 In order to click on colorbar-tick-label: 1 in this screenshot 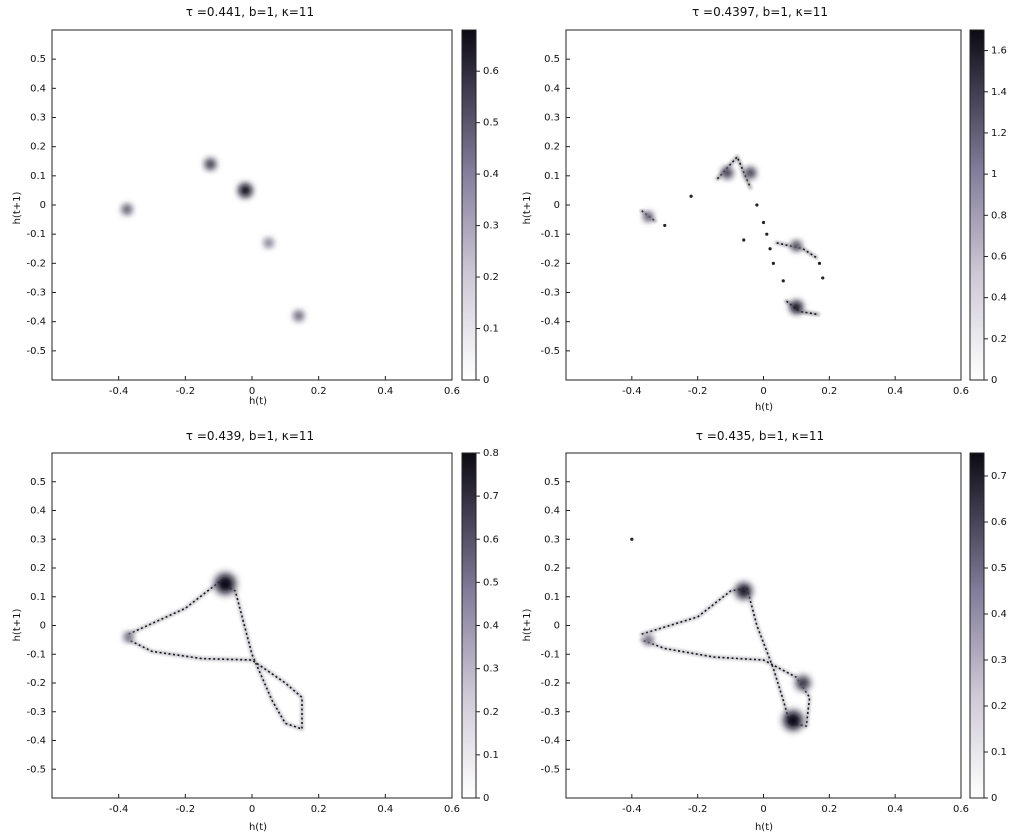, I will do `click(994, 174)`.